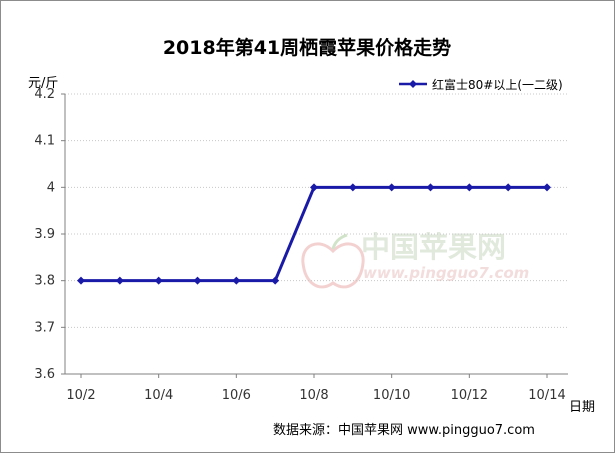  I want to click on y-tick-label: 4.2, so click(44, 94).